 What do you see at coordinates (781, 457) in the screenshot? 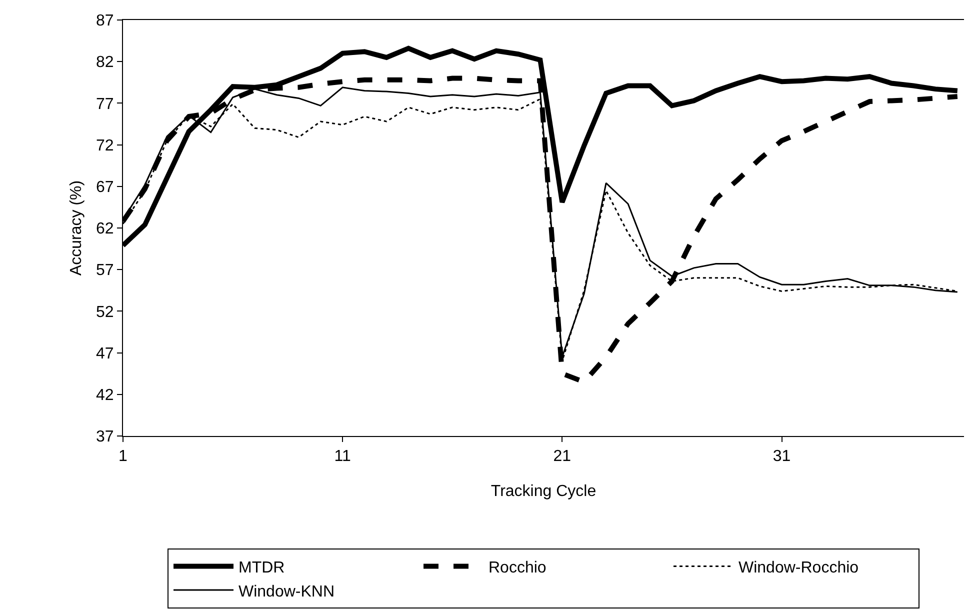
I see `x-tick-label: 31` at bounding box center [781, 457].